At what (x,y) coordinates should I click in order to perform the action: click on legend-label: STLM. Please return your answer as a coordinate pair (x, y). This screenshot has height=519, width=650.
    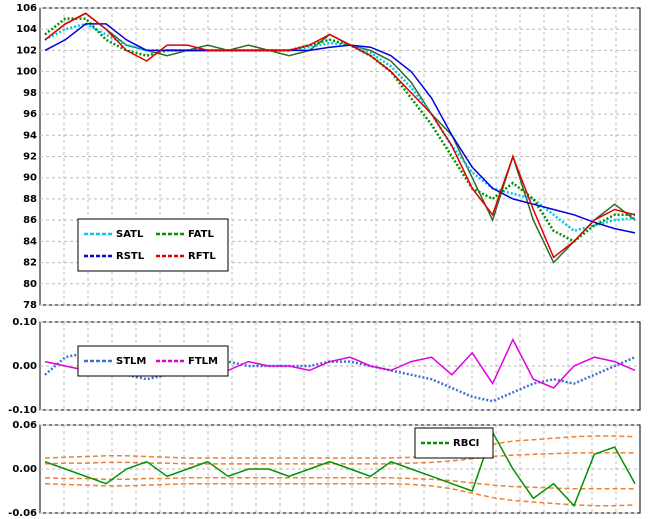
    Looking at the image, I should click on (131, 361).